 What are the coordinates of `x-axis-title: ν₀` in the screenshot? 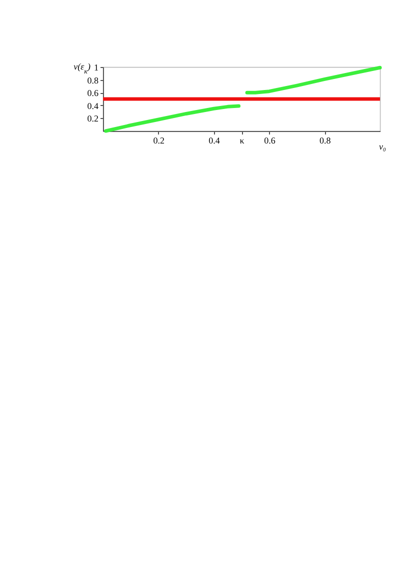 It's located at (382, 147).